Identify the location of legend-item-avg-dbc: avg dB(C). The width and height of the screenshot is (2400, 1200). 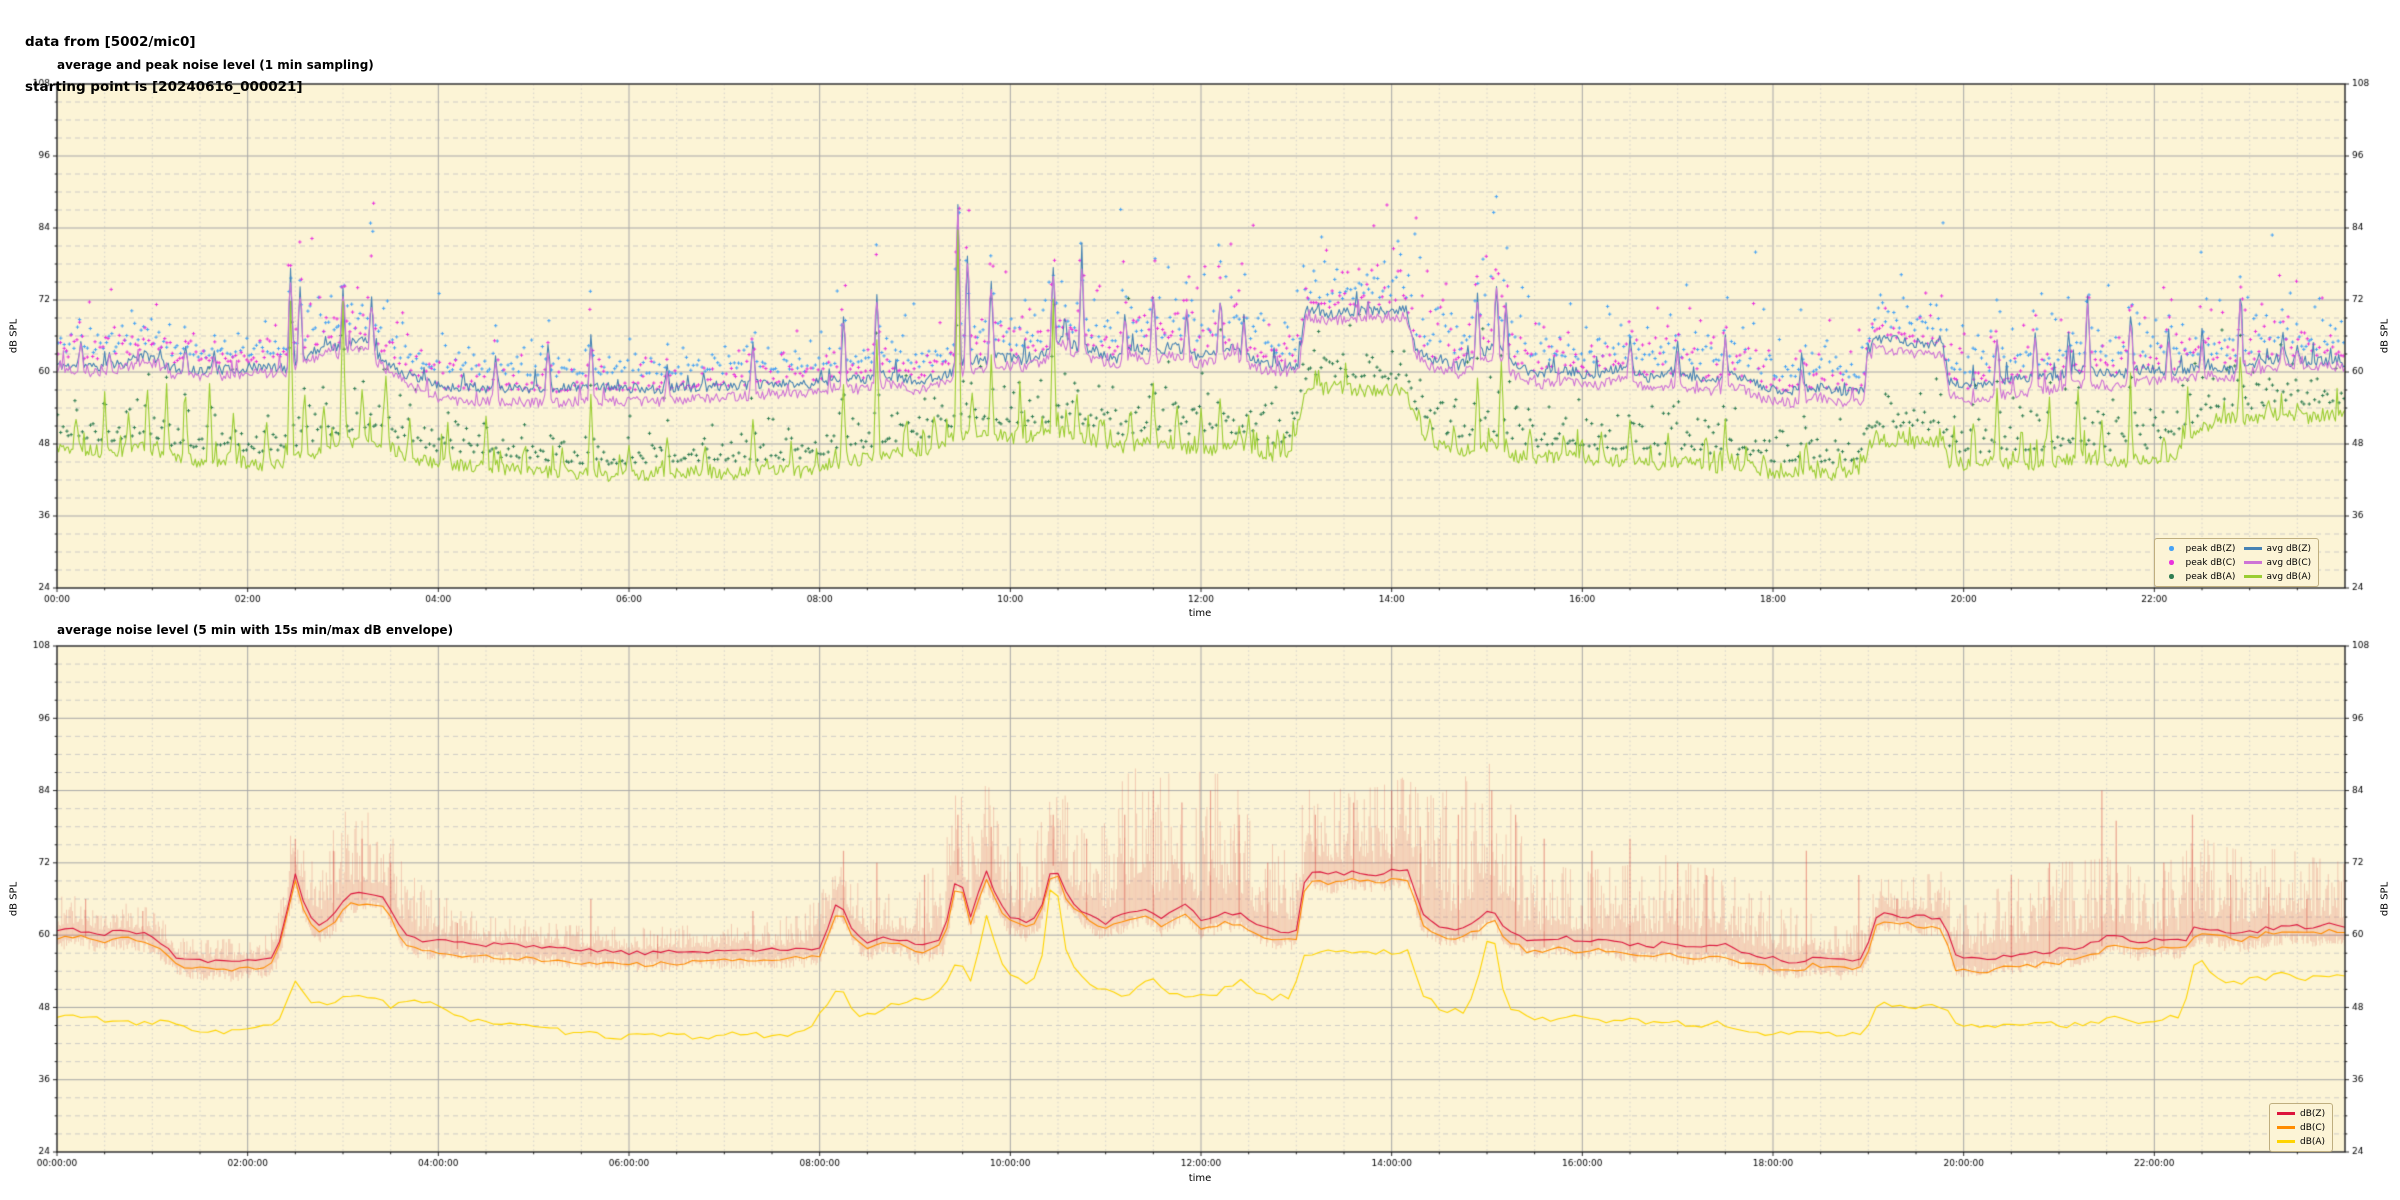
(2277, 562).